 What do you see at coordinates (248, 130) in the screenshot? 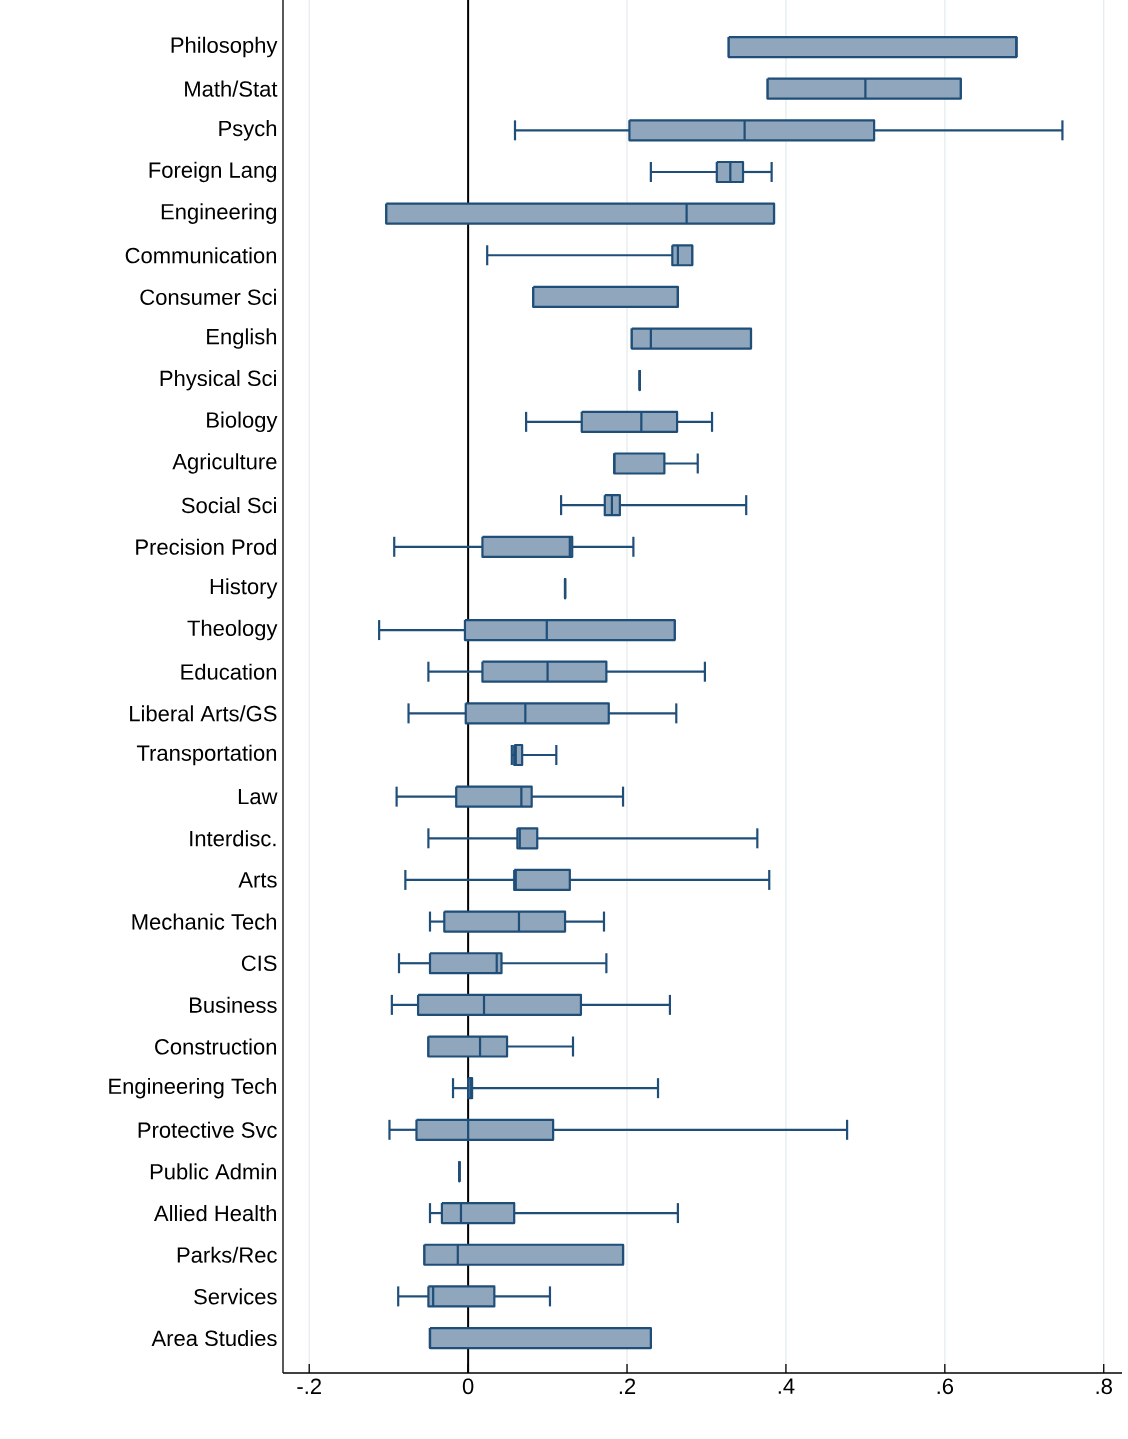
I see `y-tick-label: Psych` at bounding box center [248, 130].